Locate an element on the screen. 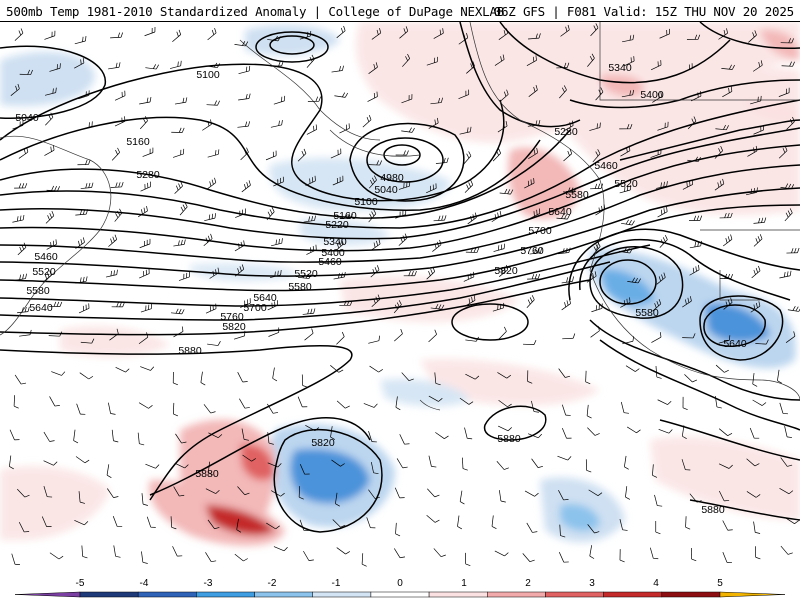 This screenshot has width=800, height=600. contour-label: 5820 is located at coordinates (234, 327).